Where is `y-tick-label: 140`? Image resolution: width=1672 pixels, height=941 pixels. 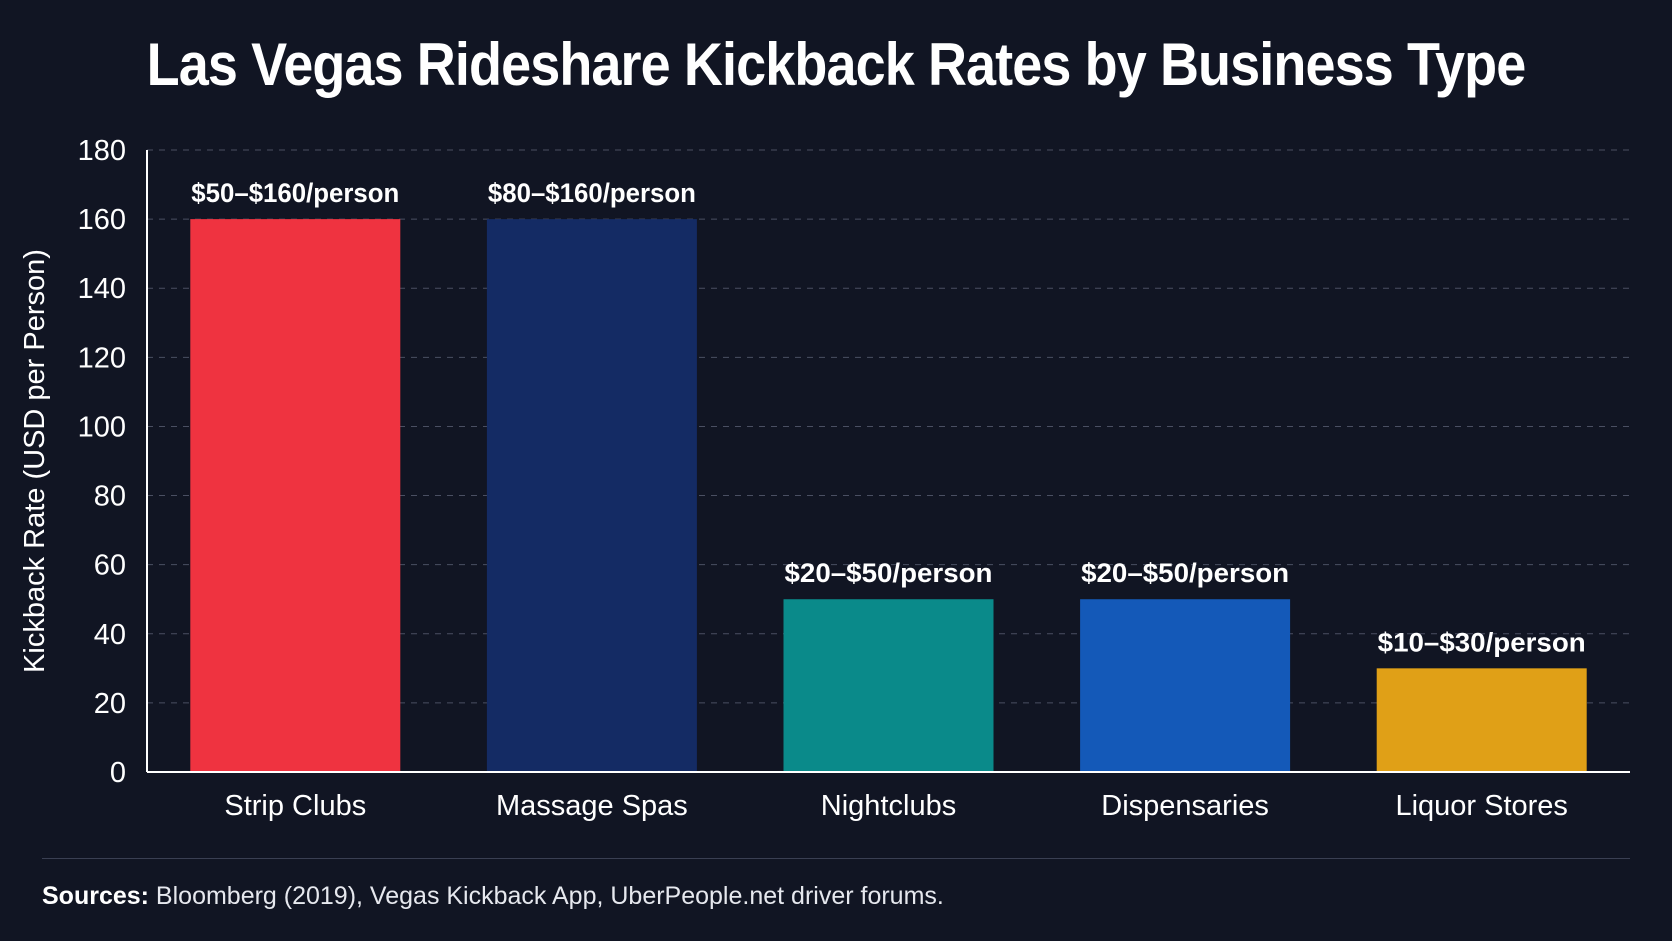 y-tick-label: 140 is located at coordinates (102, 289).